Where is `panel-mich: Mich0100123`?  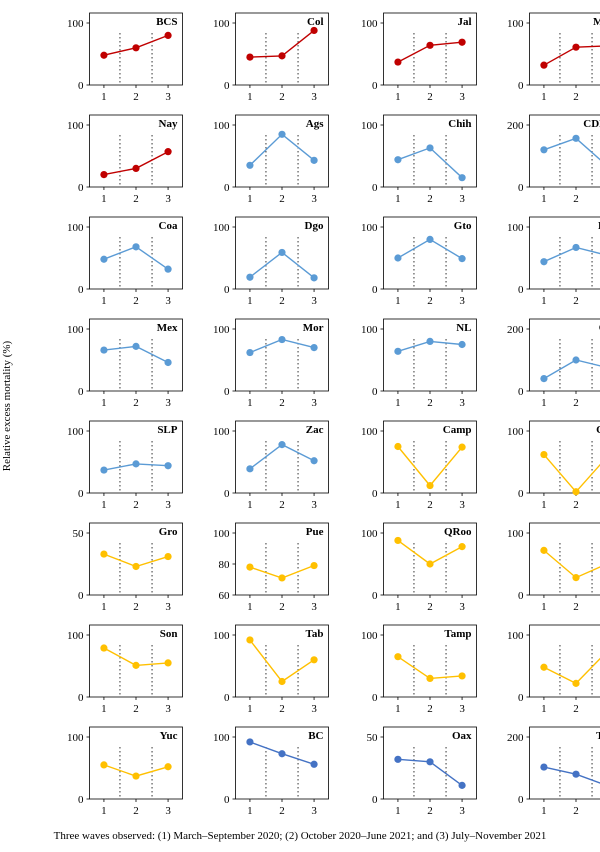
panel-mich: Mich0100123 is located at coordinates (553, 57).